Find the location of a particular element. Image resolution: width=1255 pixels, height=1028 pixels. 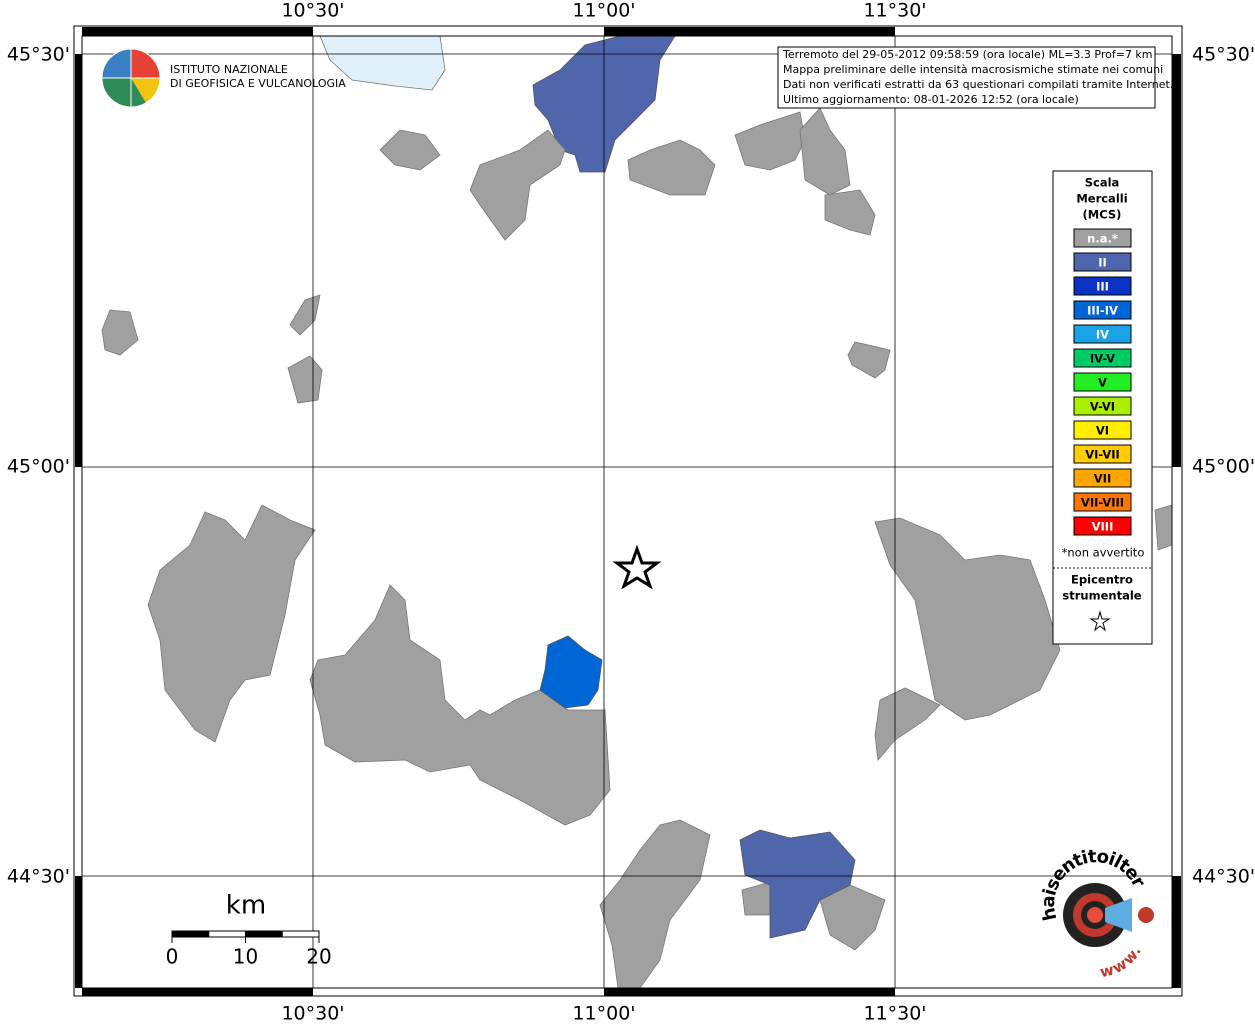

legend-label: VII is located at coordinates (1102, 479).